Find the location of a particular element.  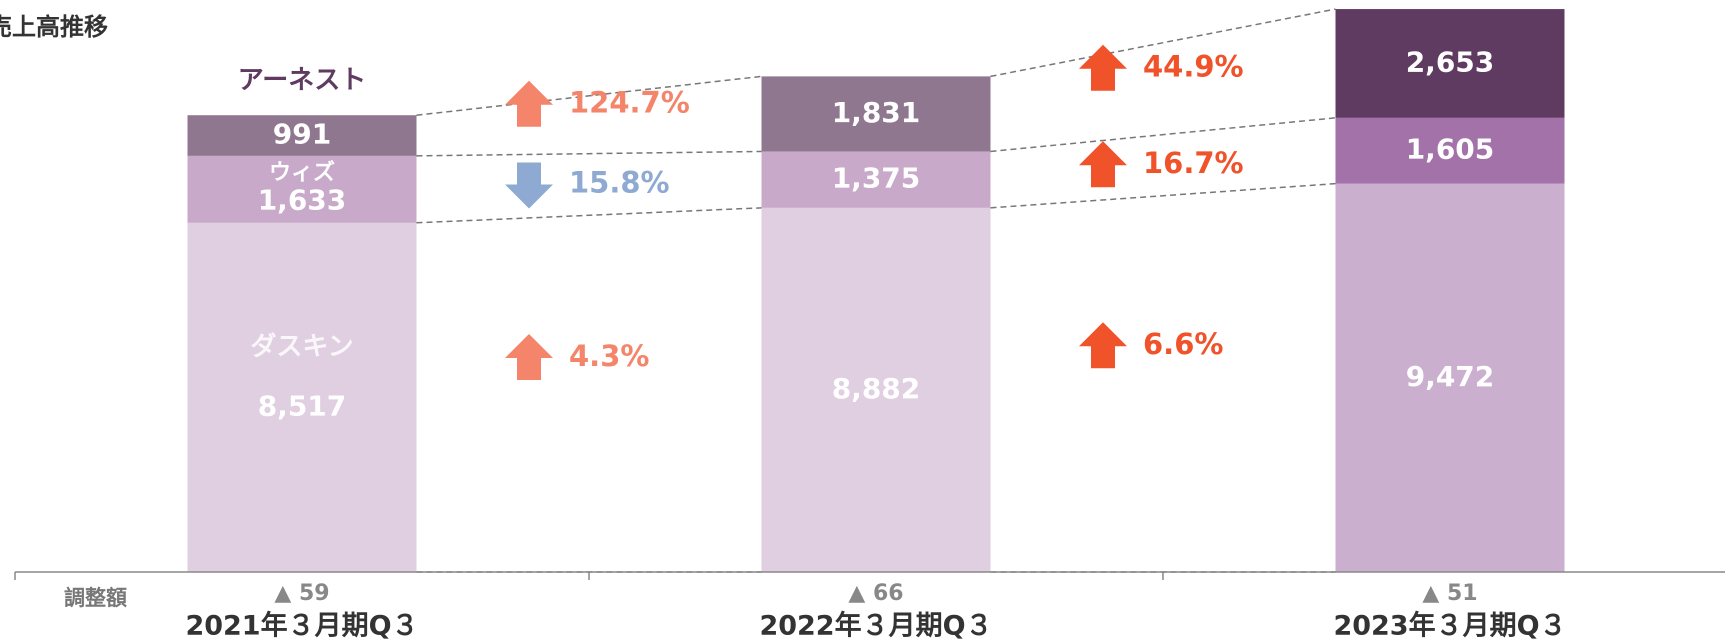

x-tick-label: 2023年３月期Q３ is located at coordinates (1449, 626).